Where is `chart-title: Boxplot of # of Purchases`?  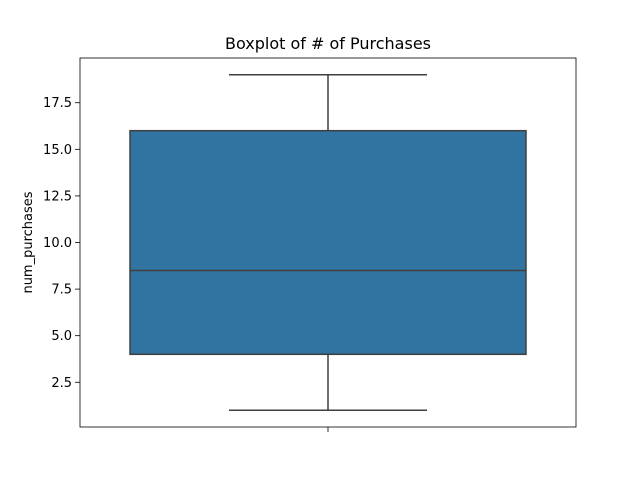 chart-title: Boxplot of # of Purchases is located at coordinates (328, 43).